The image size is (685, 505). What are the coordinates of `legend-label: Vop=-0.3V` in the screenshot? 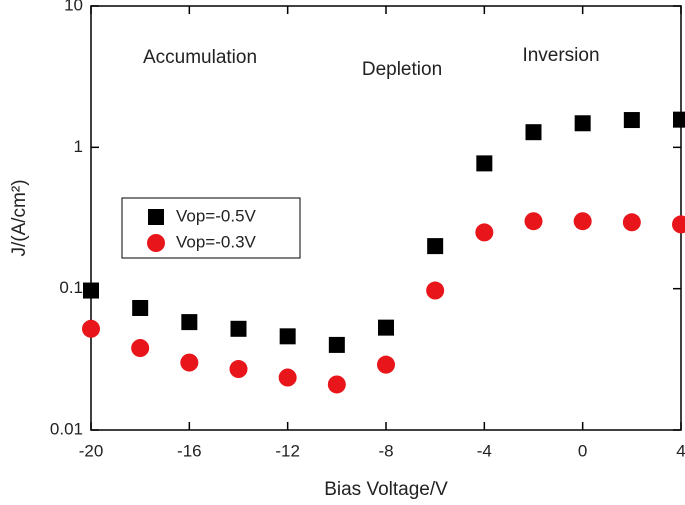 It's located at (216, 241).